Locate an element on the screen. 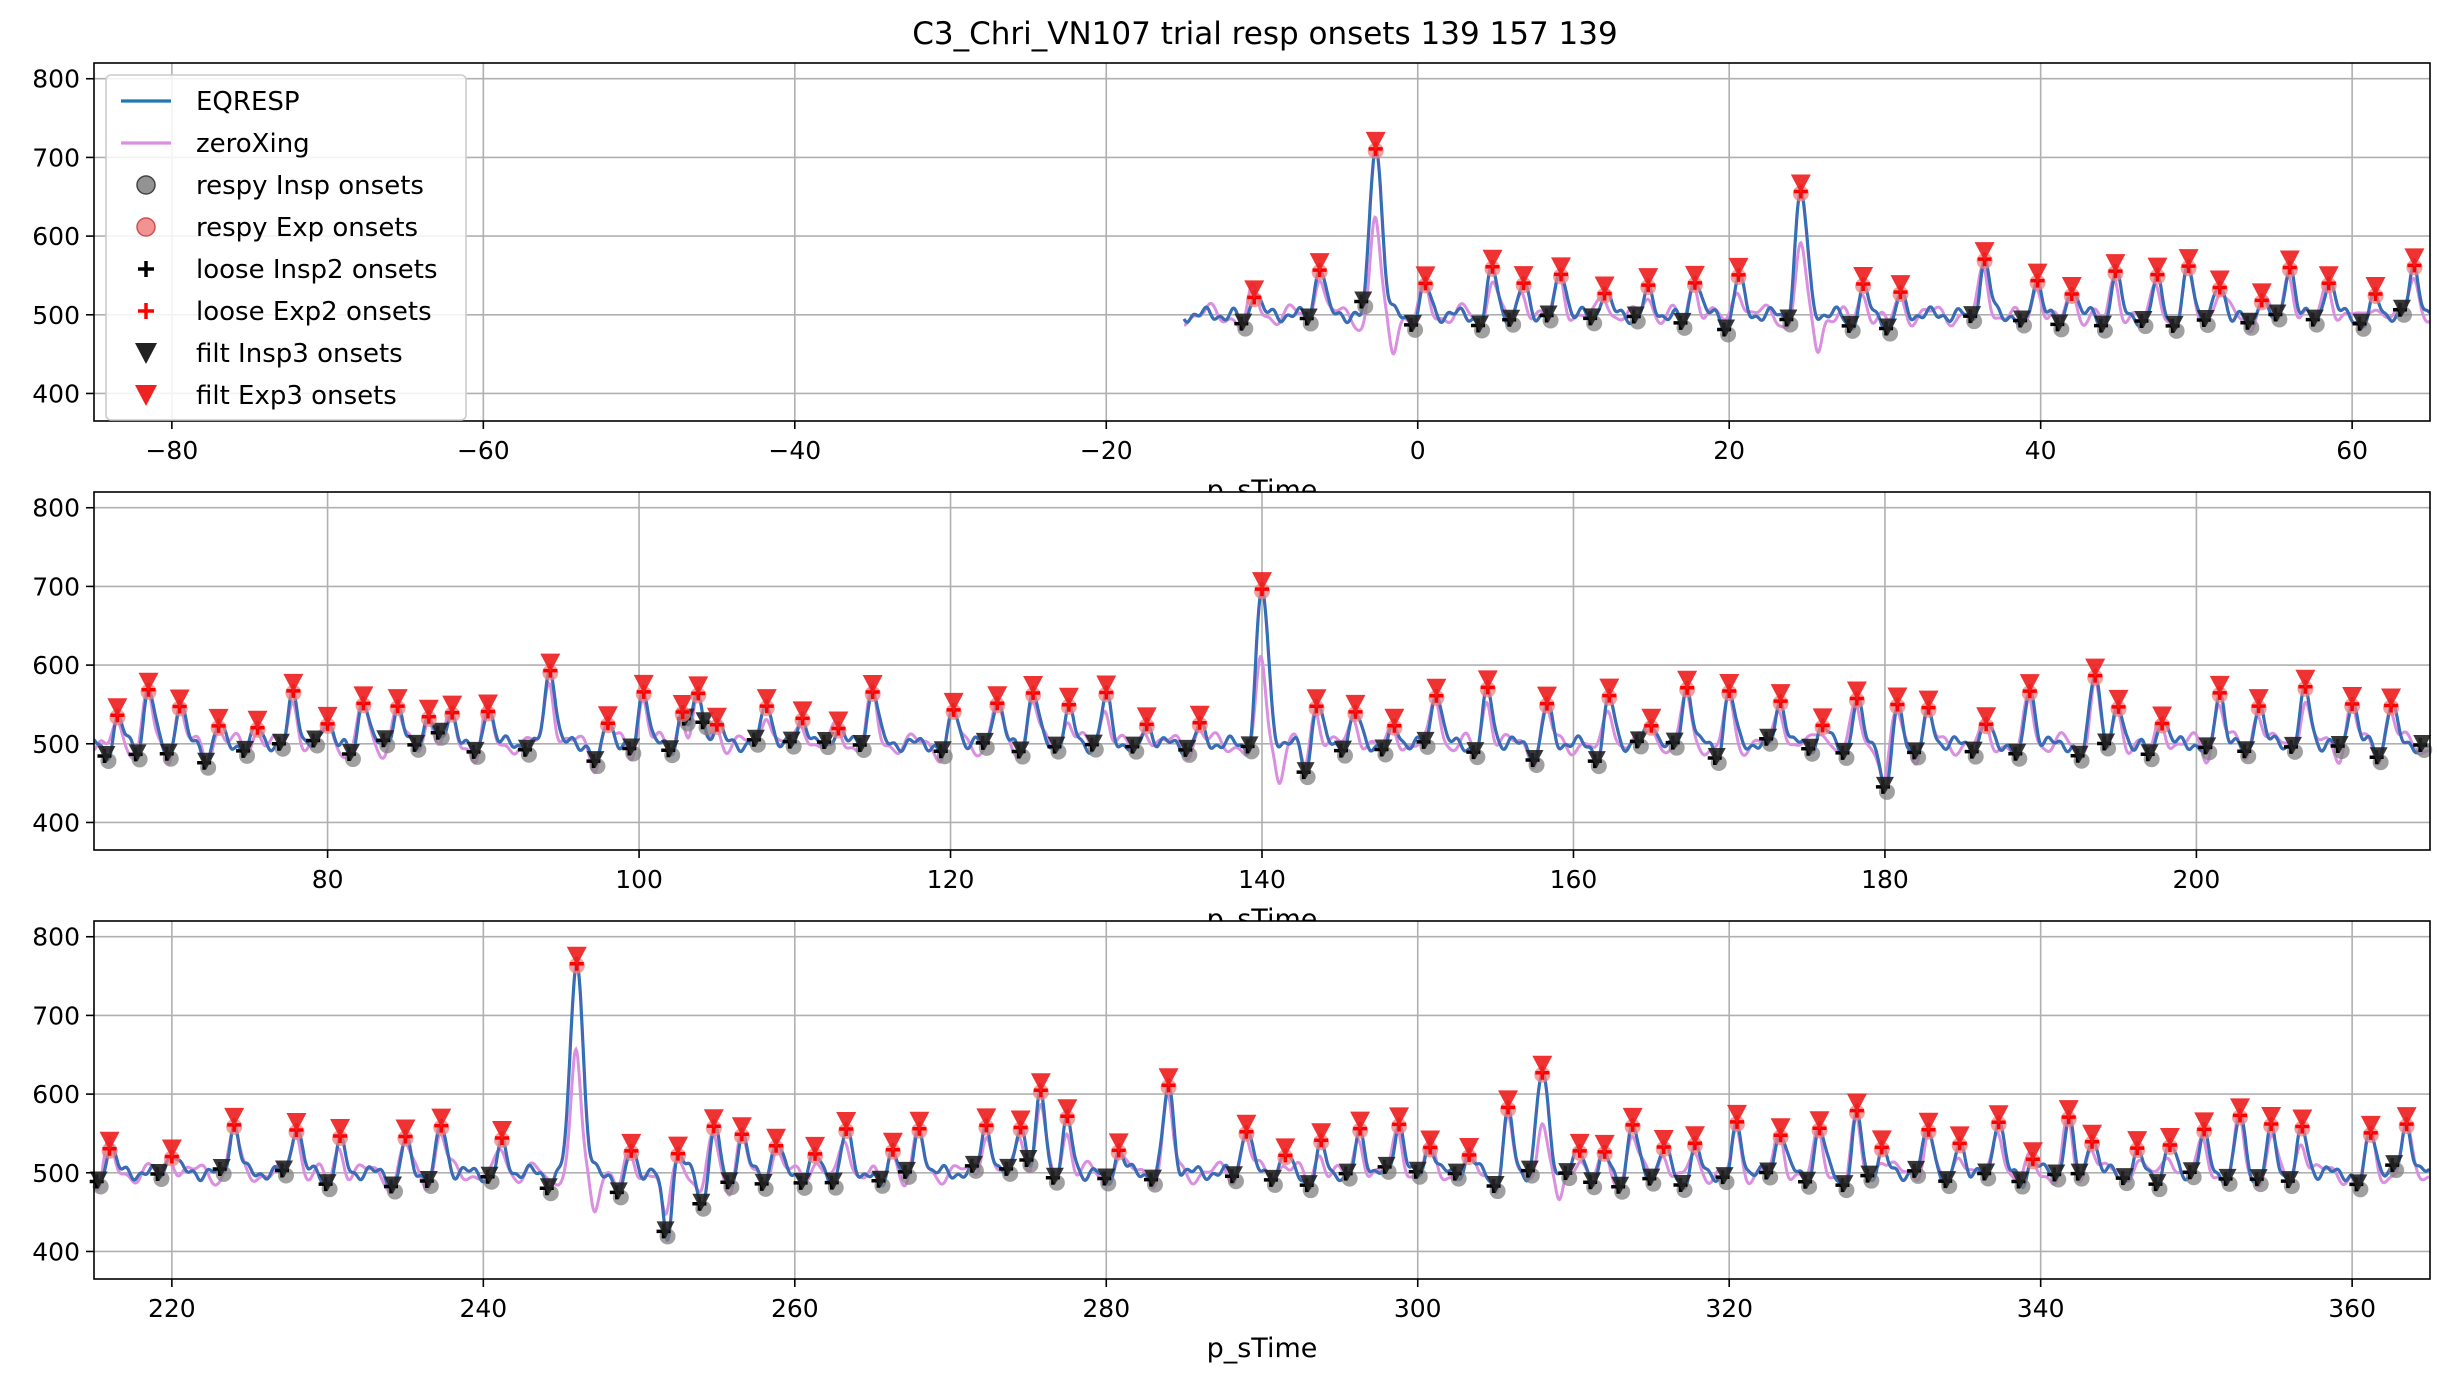 This screenshot has height=1378, width=2437. x-tick-label: 20 is located at coordinates (1729, 450).